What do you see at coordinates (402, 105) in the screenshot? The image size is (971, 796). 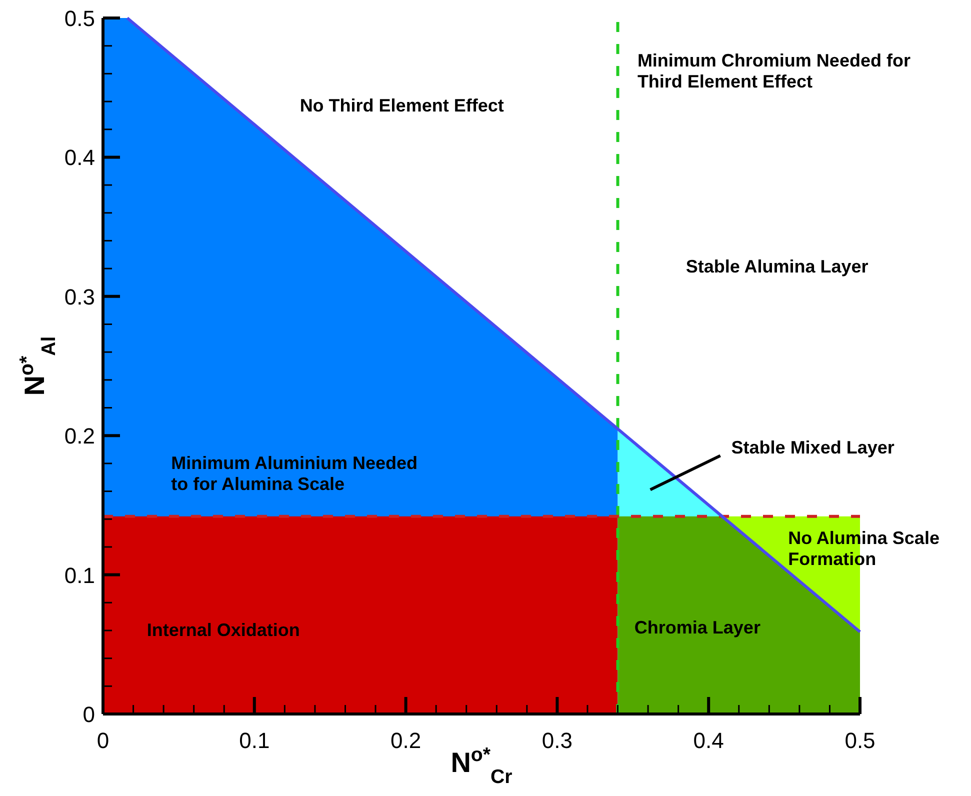 I see `annotation: No Third Element Effect` at bounding box center [402, 105].